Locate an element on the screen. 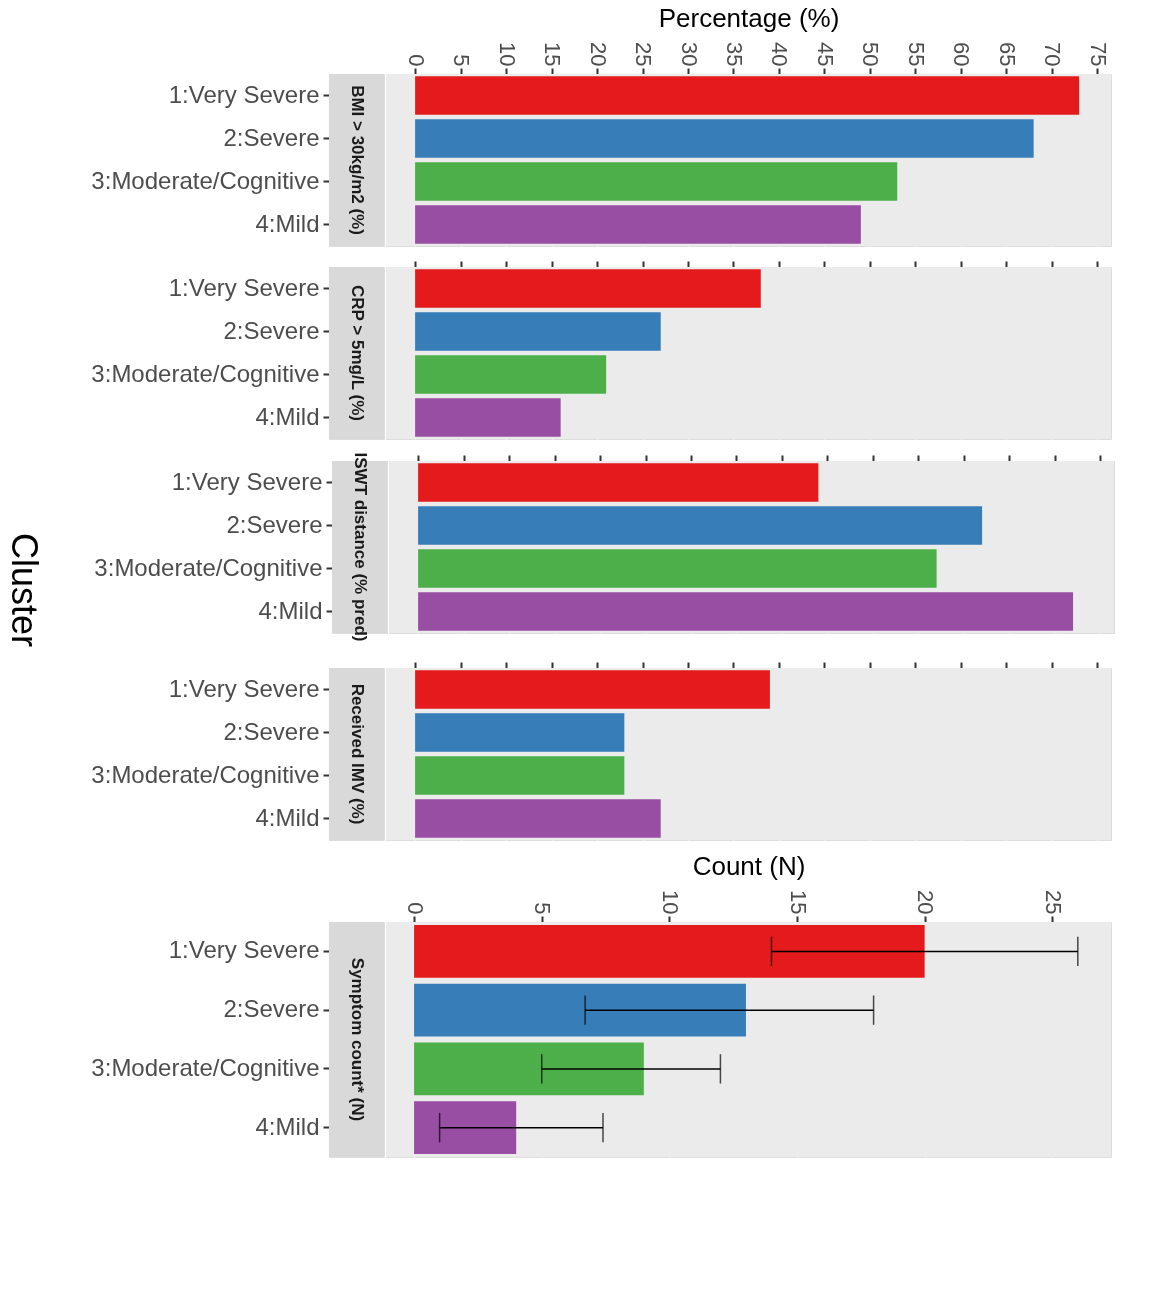 Image resolution: width=1166 pixels, height=1304 pixels. x-tick-label: 75 is located at coordinates (1098, 54).